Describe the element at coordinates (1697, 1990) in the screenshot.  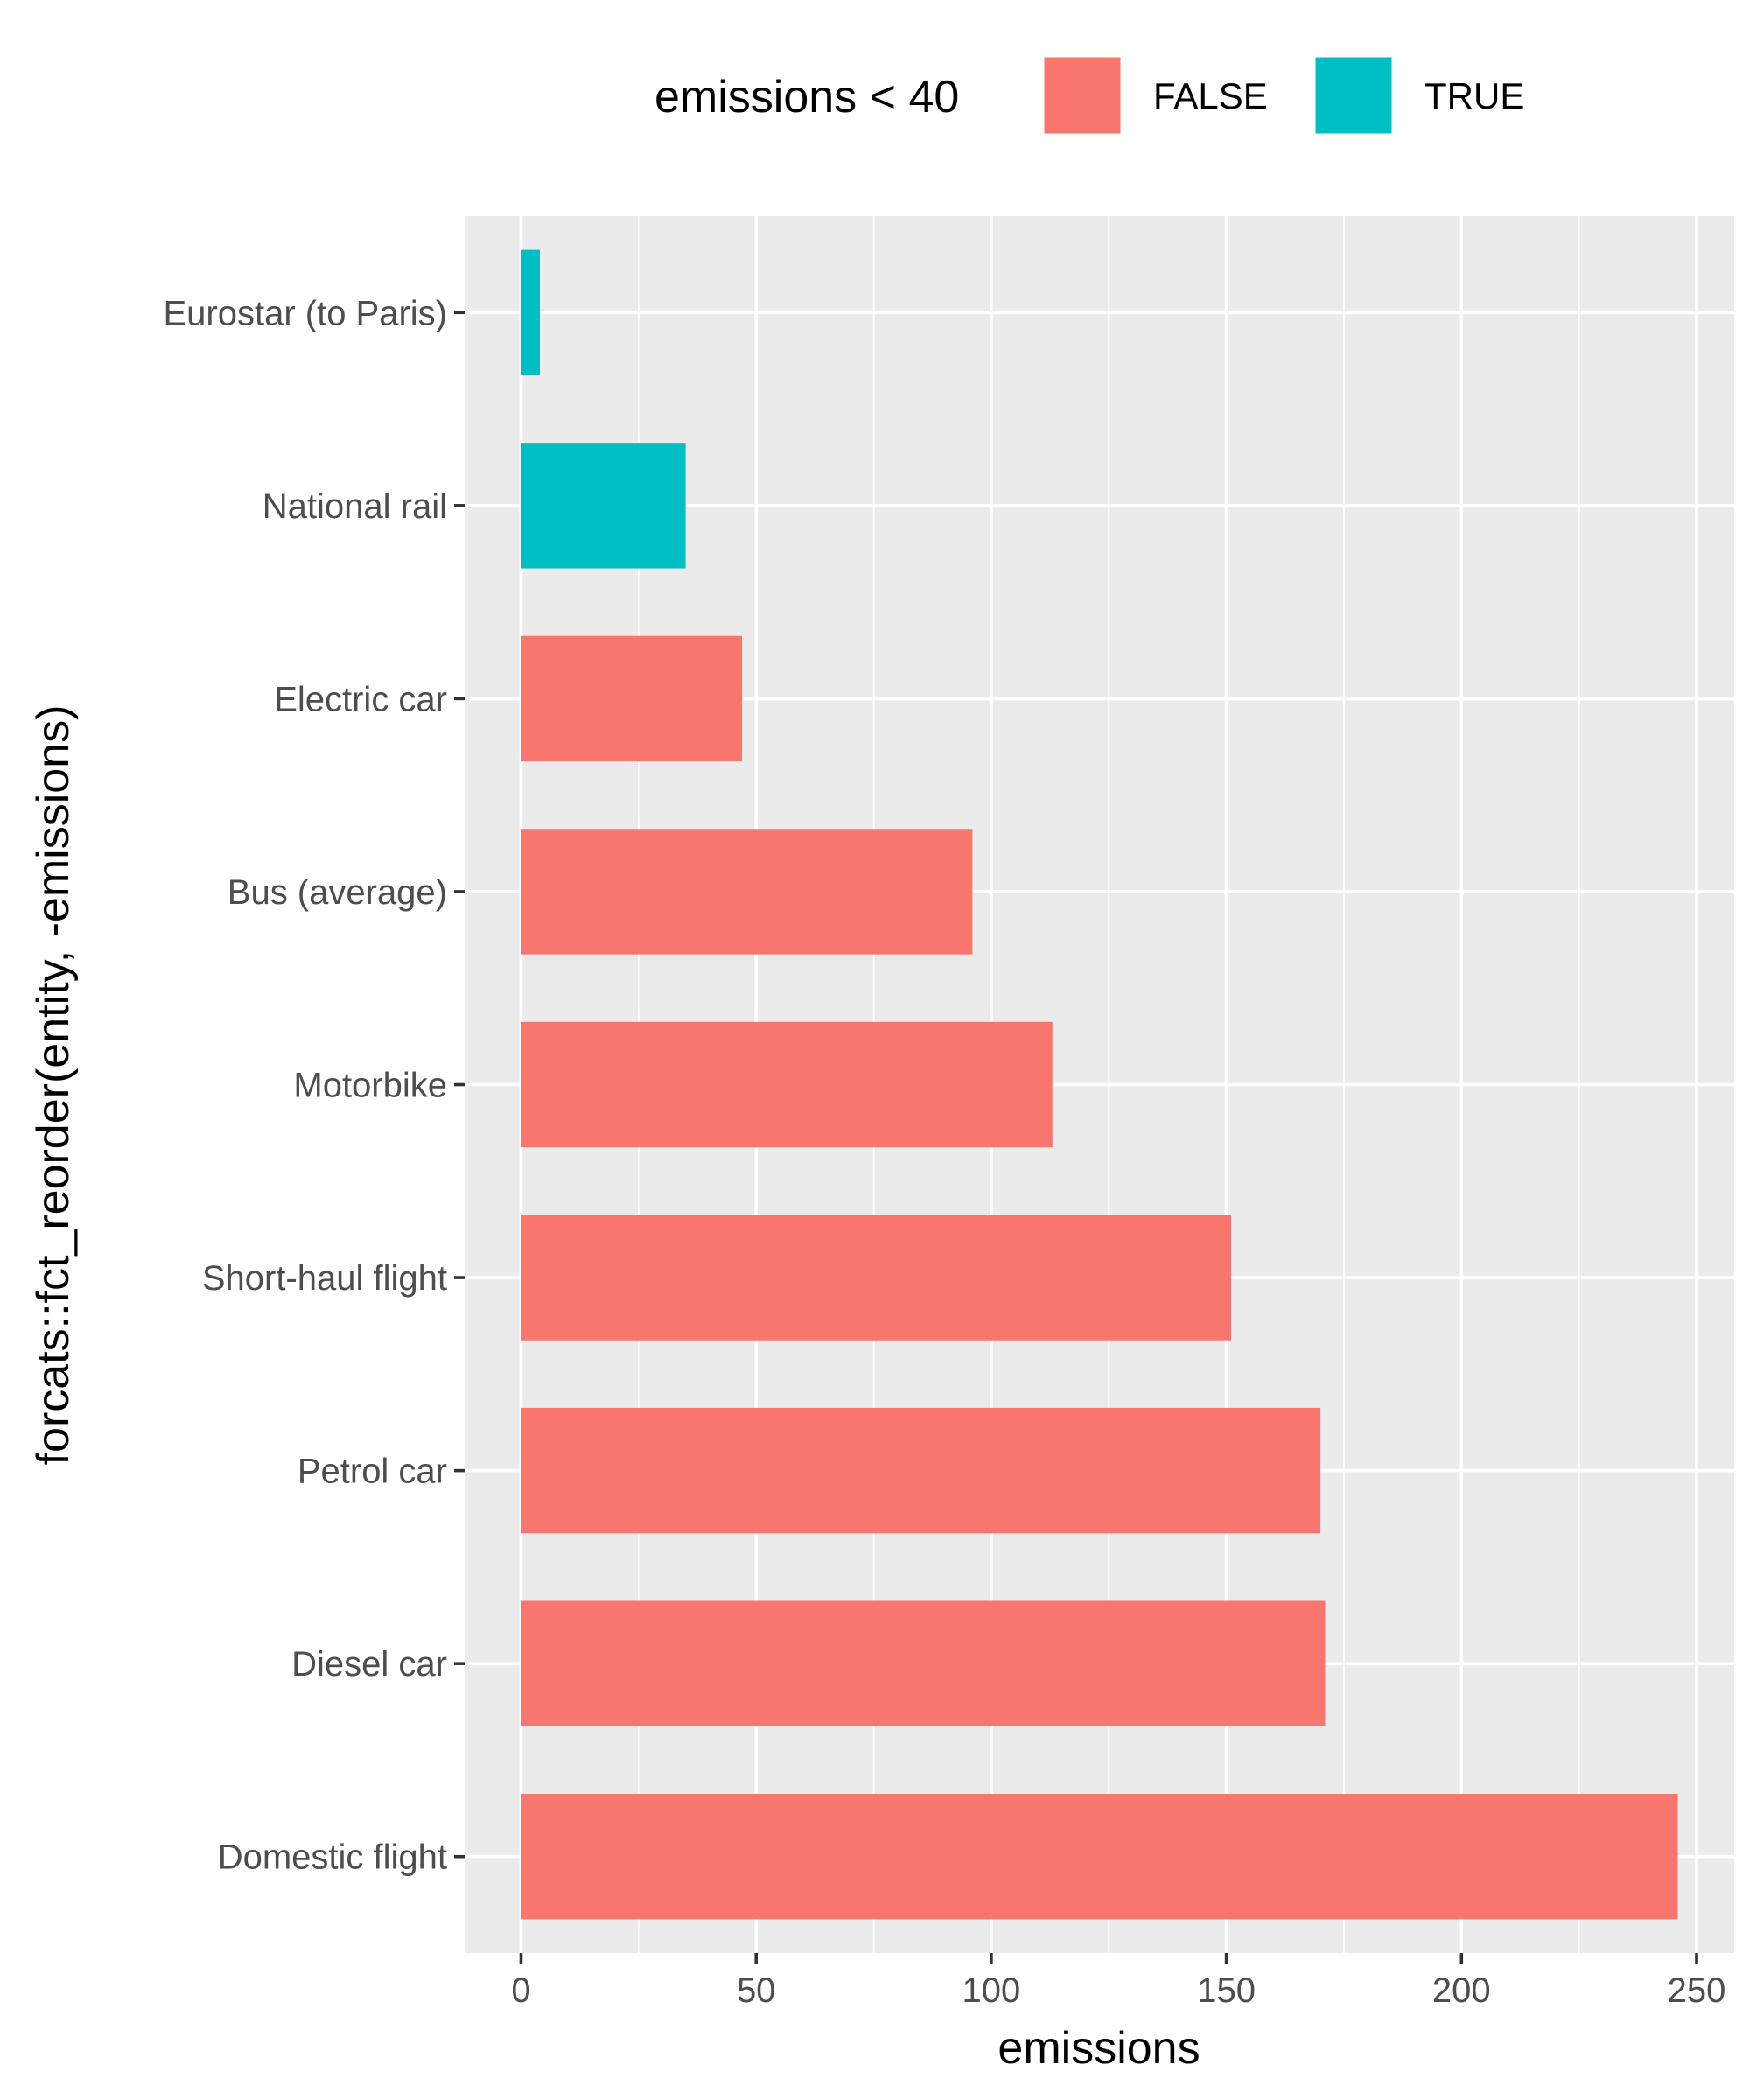
I see `x-tick-label: 250` at that location.